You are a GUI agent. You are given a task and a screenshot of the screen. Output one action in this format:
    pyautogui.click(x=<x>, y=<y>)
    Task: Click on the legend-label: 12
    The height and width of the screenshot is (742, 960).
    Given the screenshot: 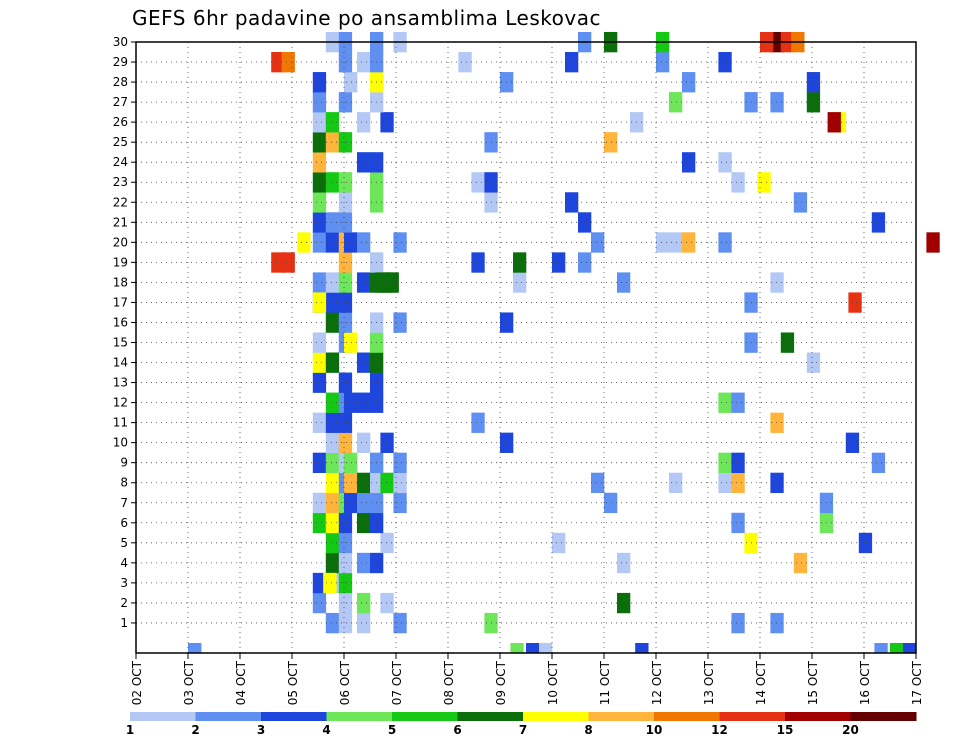 What is the action you would take?
    pyautogui.click(x=719, y=730)
    